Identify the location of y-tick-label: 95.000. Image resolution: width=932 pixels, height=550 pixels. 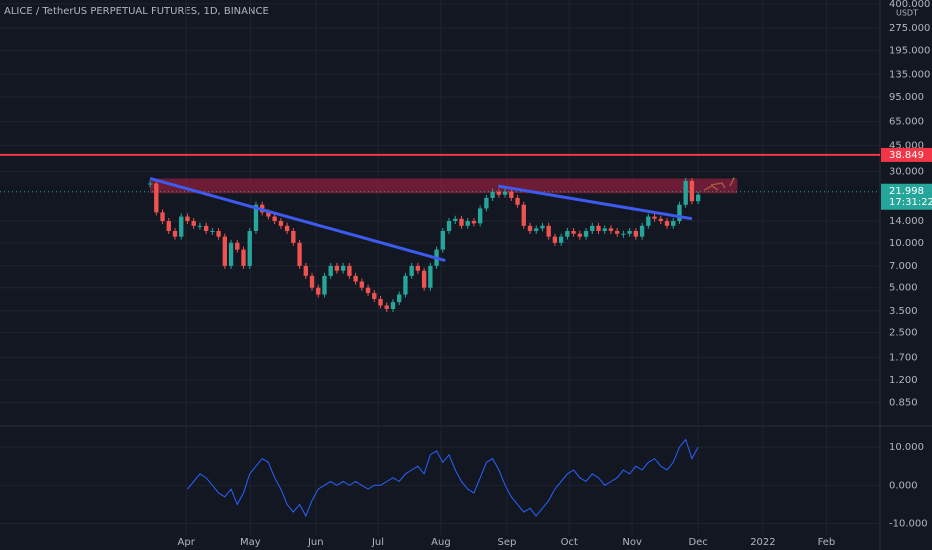
(906, 97).